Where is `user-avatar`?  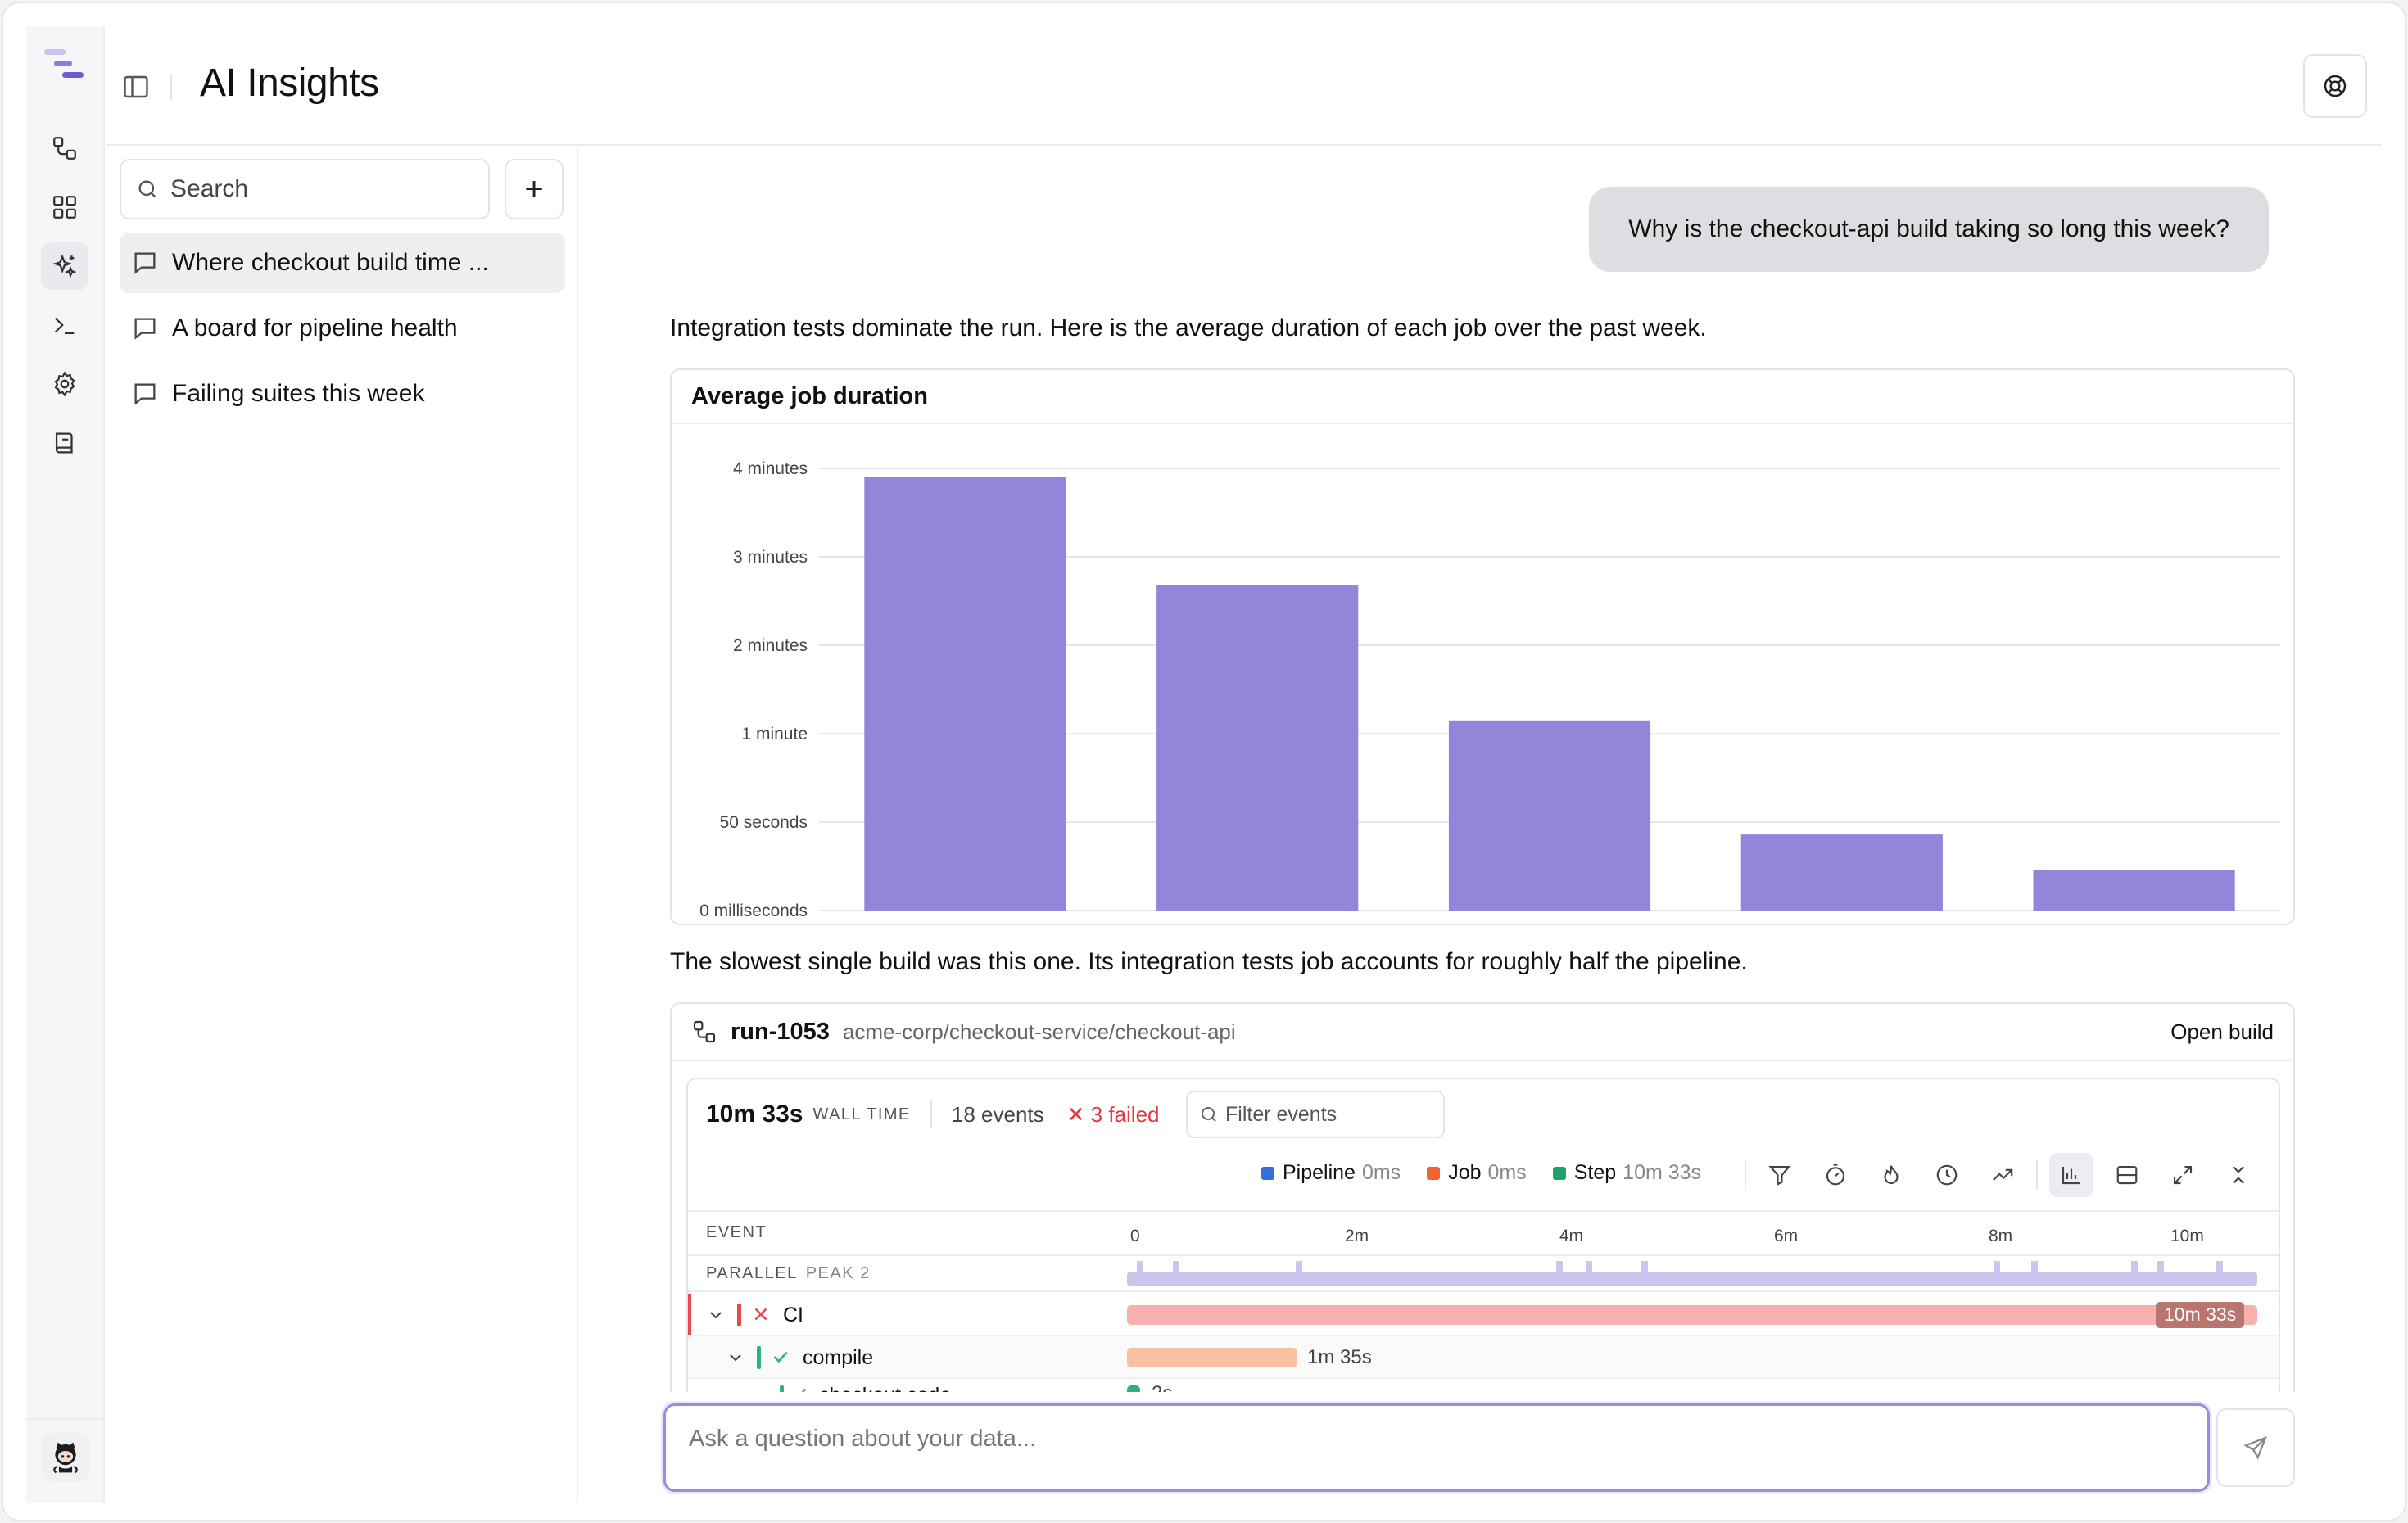 user-avatar is located at coordinates (65, 1457).